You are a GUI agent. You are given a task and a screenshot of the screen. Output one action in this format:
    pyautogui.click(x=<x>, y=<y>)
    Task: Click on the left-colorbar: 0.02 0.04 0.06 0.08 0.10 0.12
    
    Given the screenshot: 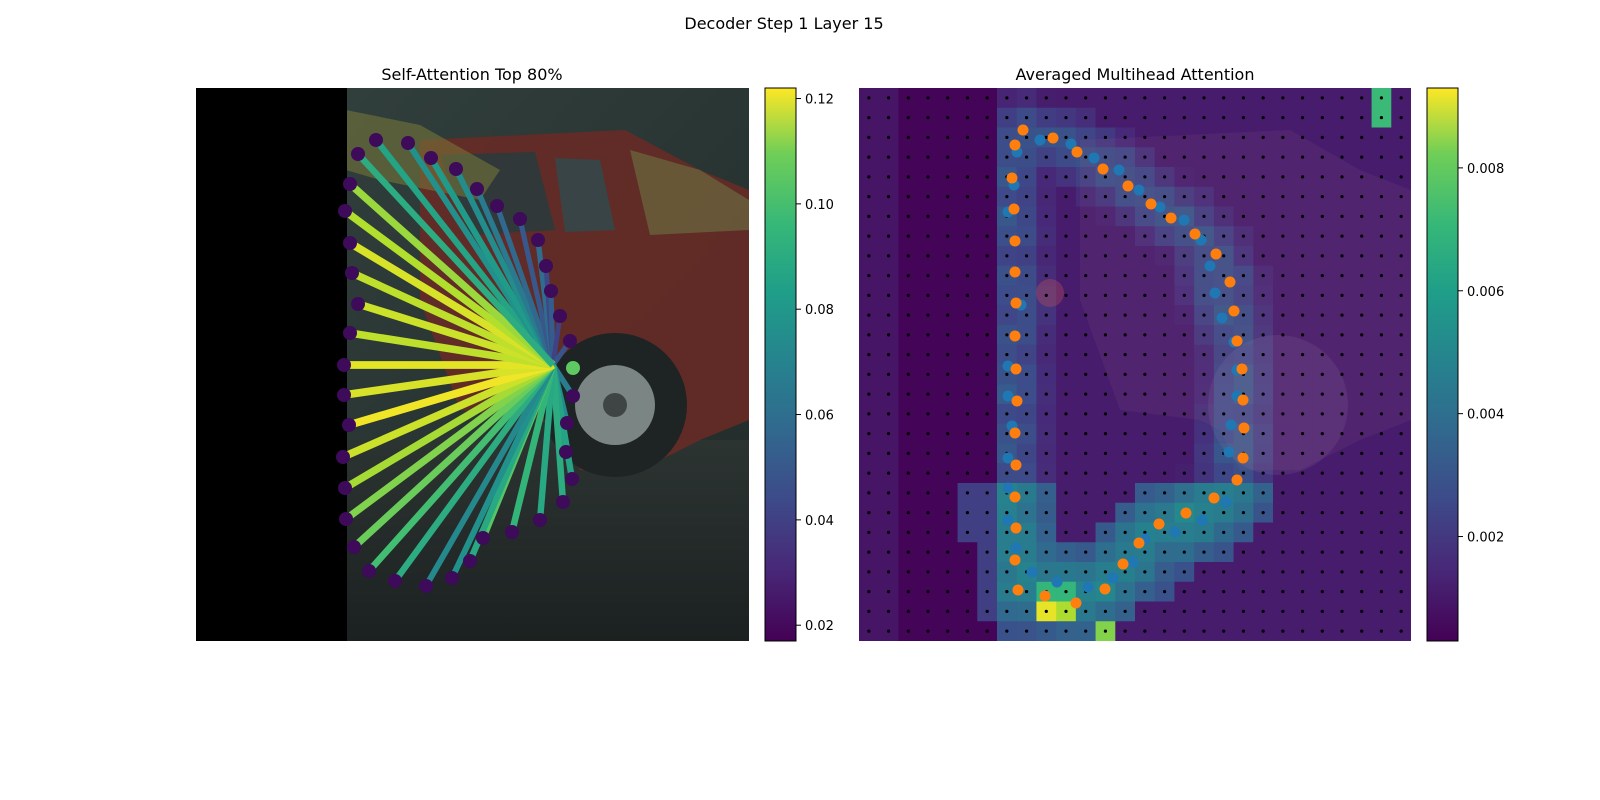 What is the action you would take?
    pyautogui.click(x=799, y=364)
    